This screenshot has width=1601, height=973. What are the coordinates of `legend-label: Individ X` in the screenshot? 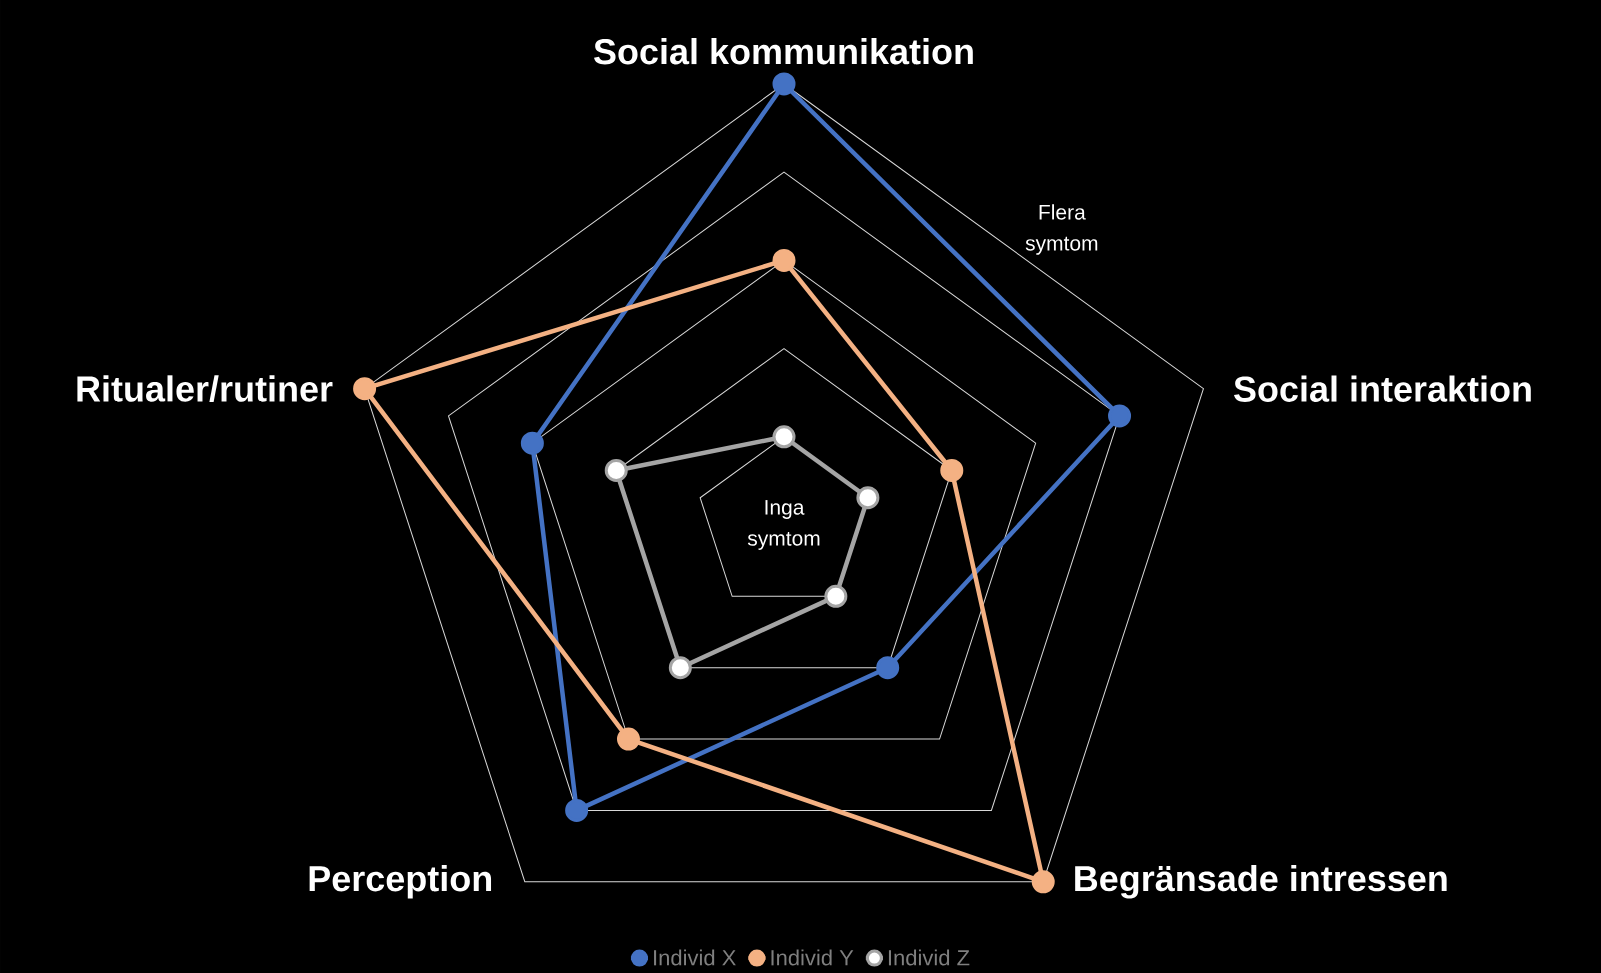 It's located at (695, 957).